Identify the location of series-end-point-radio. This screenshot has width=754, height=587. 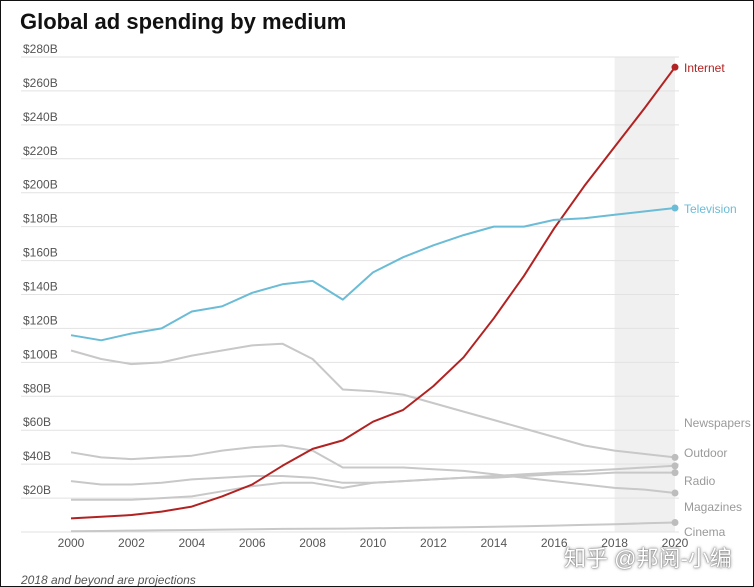
(675, 473).